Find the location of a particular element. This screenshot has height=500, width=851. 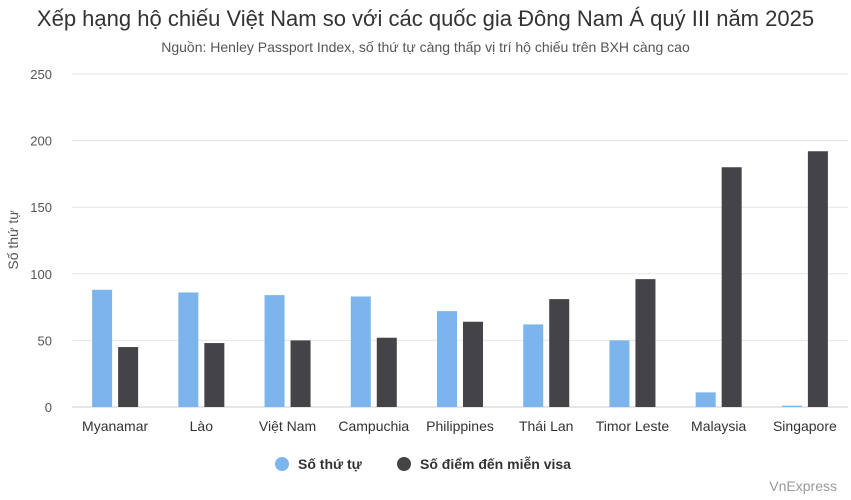

x-category-label: Malaysia is located at coordinates (718, 426).